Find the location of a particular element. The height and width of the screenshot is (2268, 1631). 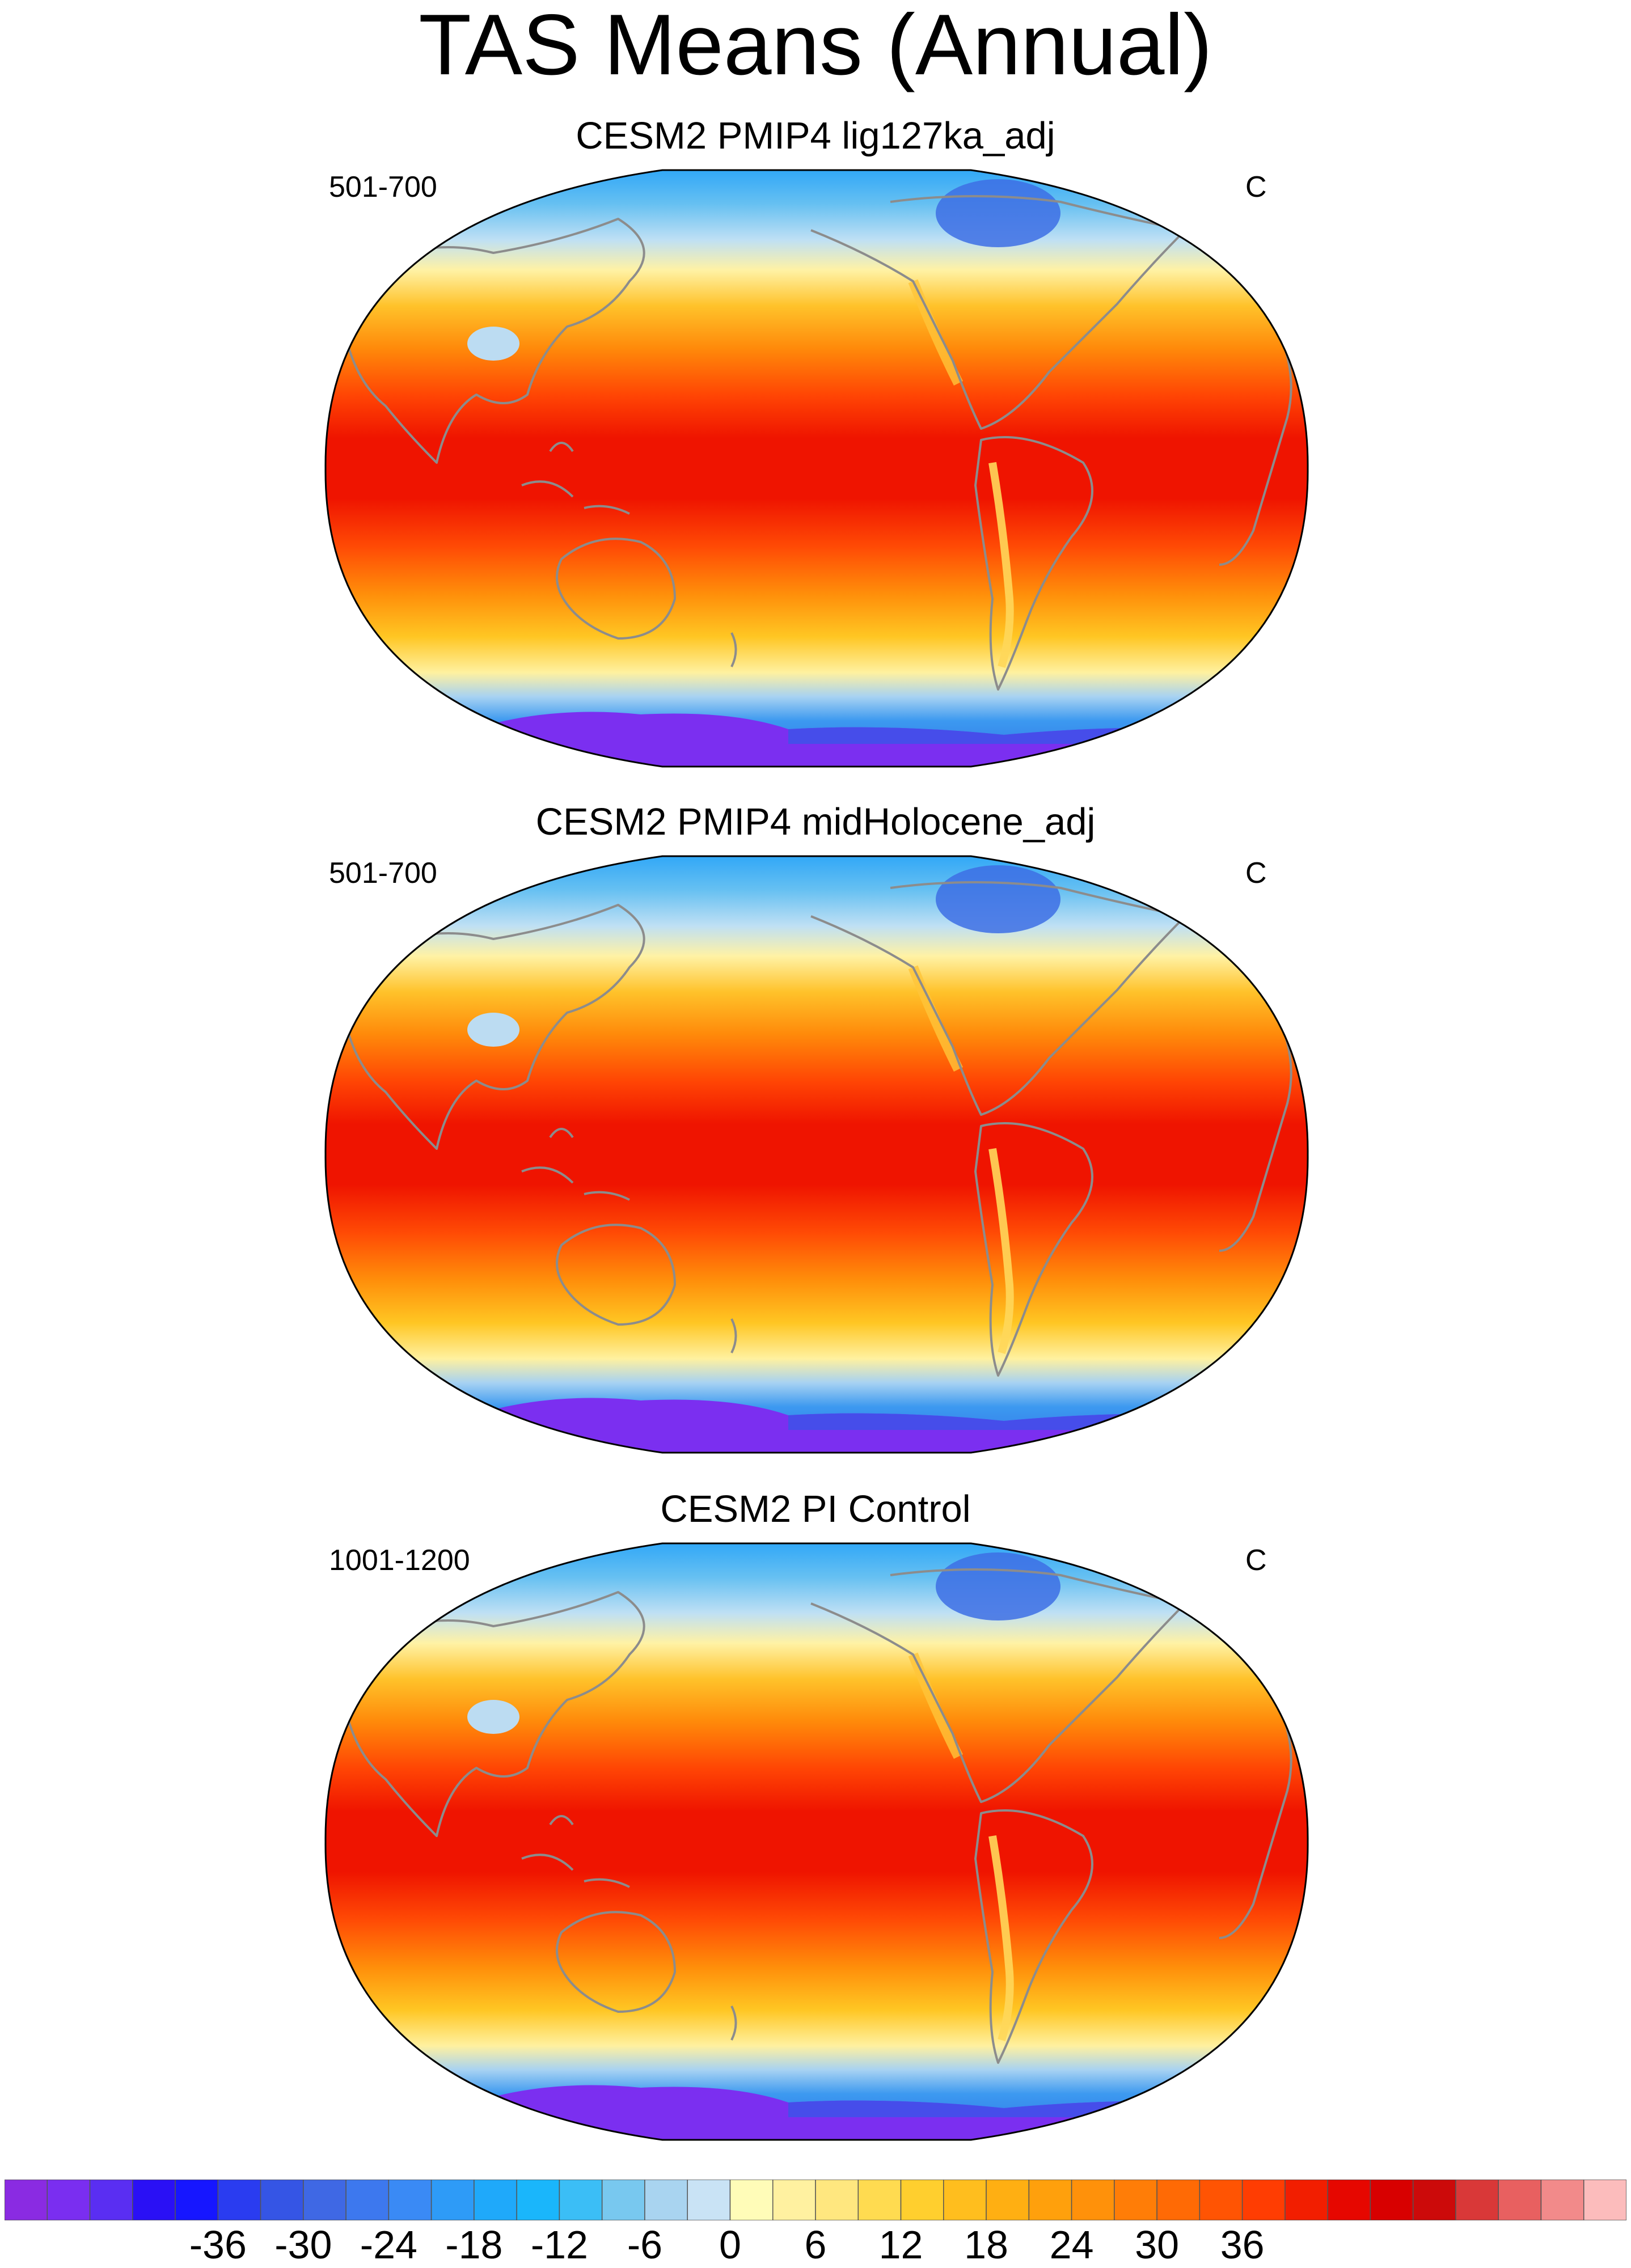

panel-title: CESM2 PMIP4 lig127ka_adj is located at coordinates (815, 136).